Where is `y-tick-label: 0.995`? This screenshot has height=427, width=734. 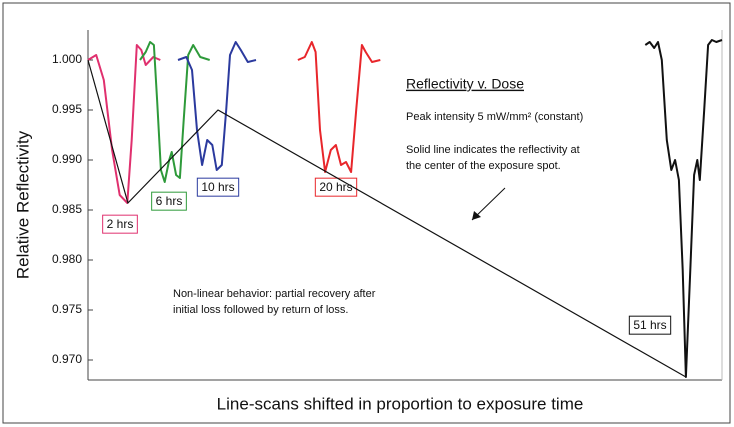 y-tick-label: 0.995 is located at coordinates (67, 109).